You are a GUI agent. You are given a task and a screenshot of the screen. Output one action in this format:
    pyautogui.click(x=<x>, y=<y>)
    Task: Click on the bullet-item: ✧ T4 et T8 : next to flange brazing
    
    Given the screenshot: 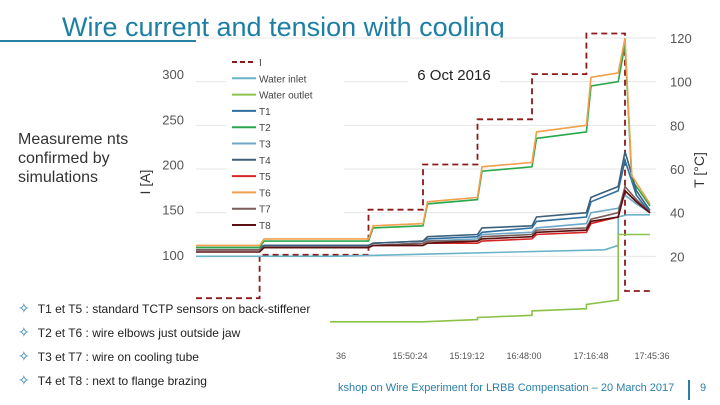 What is the action you would take?
    pyautogui.click(x=164, y=384)
    